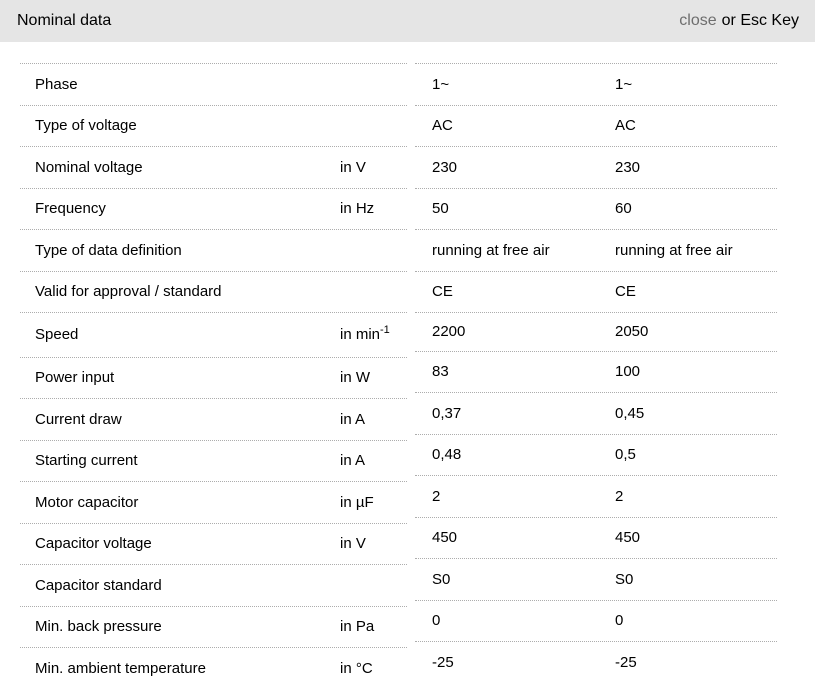 The width and height of the screenshot is (815, 695). Describe the element at coordinates (213, 167) in the screenshot. I see `table-row: Nominal voltage in V` at that location.